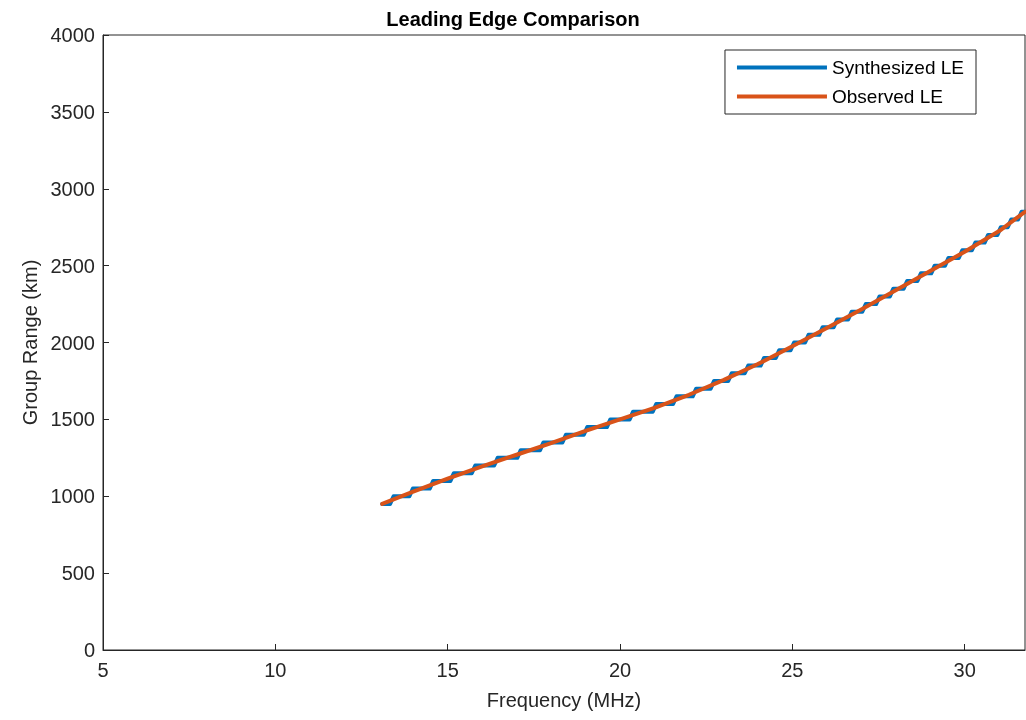 This screenshot has height=720, width=1026. What do you see at coordinates (898, 67) in the screenshot?
I see `legend-label: Synthesized LE` at bounding box center [898, 67].